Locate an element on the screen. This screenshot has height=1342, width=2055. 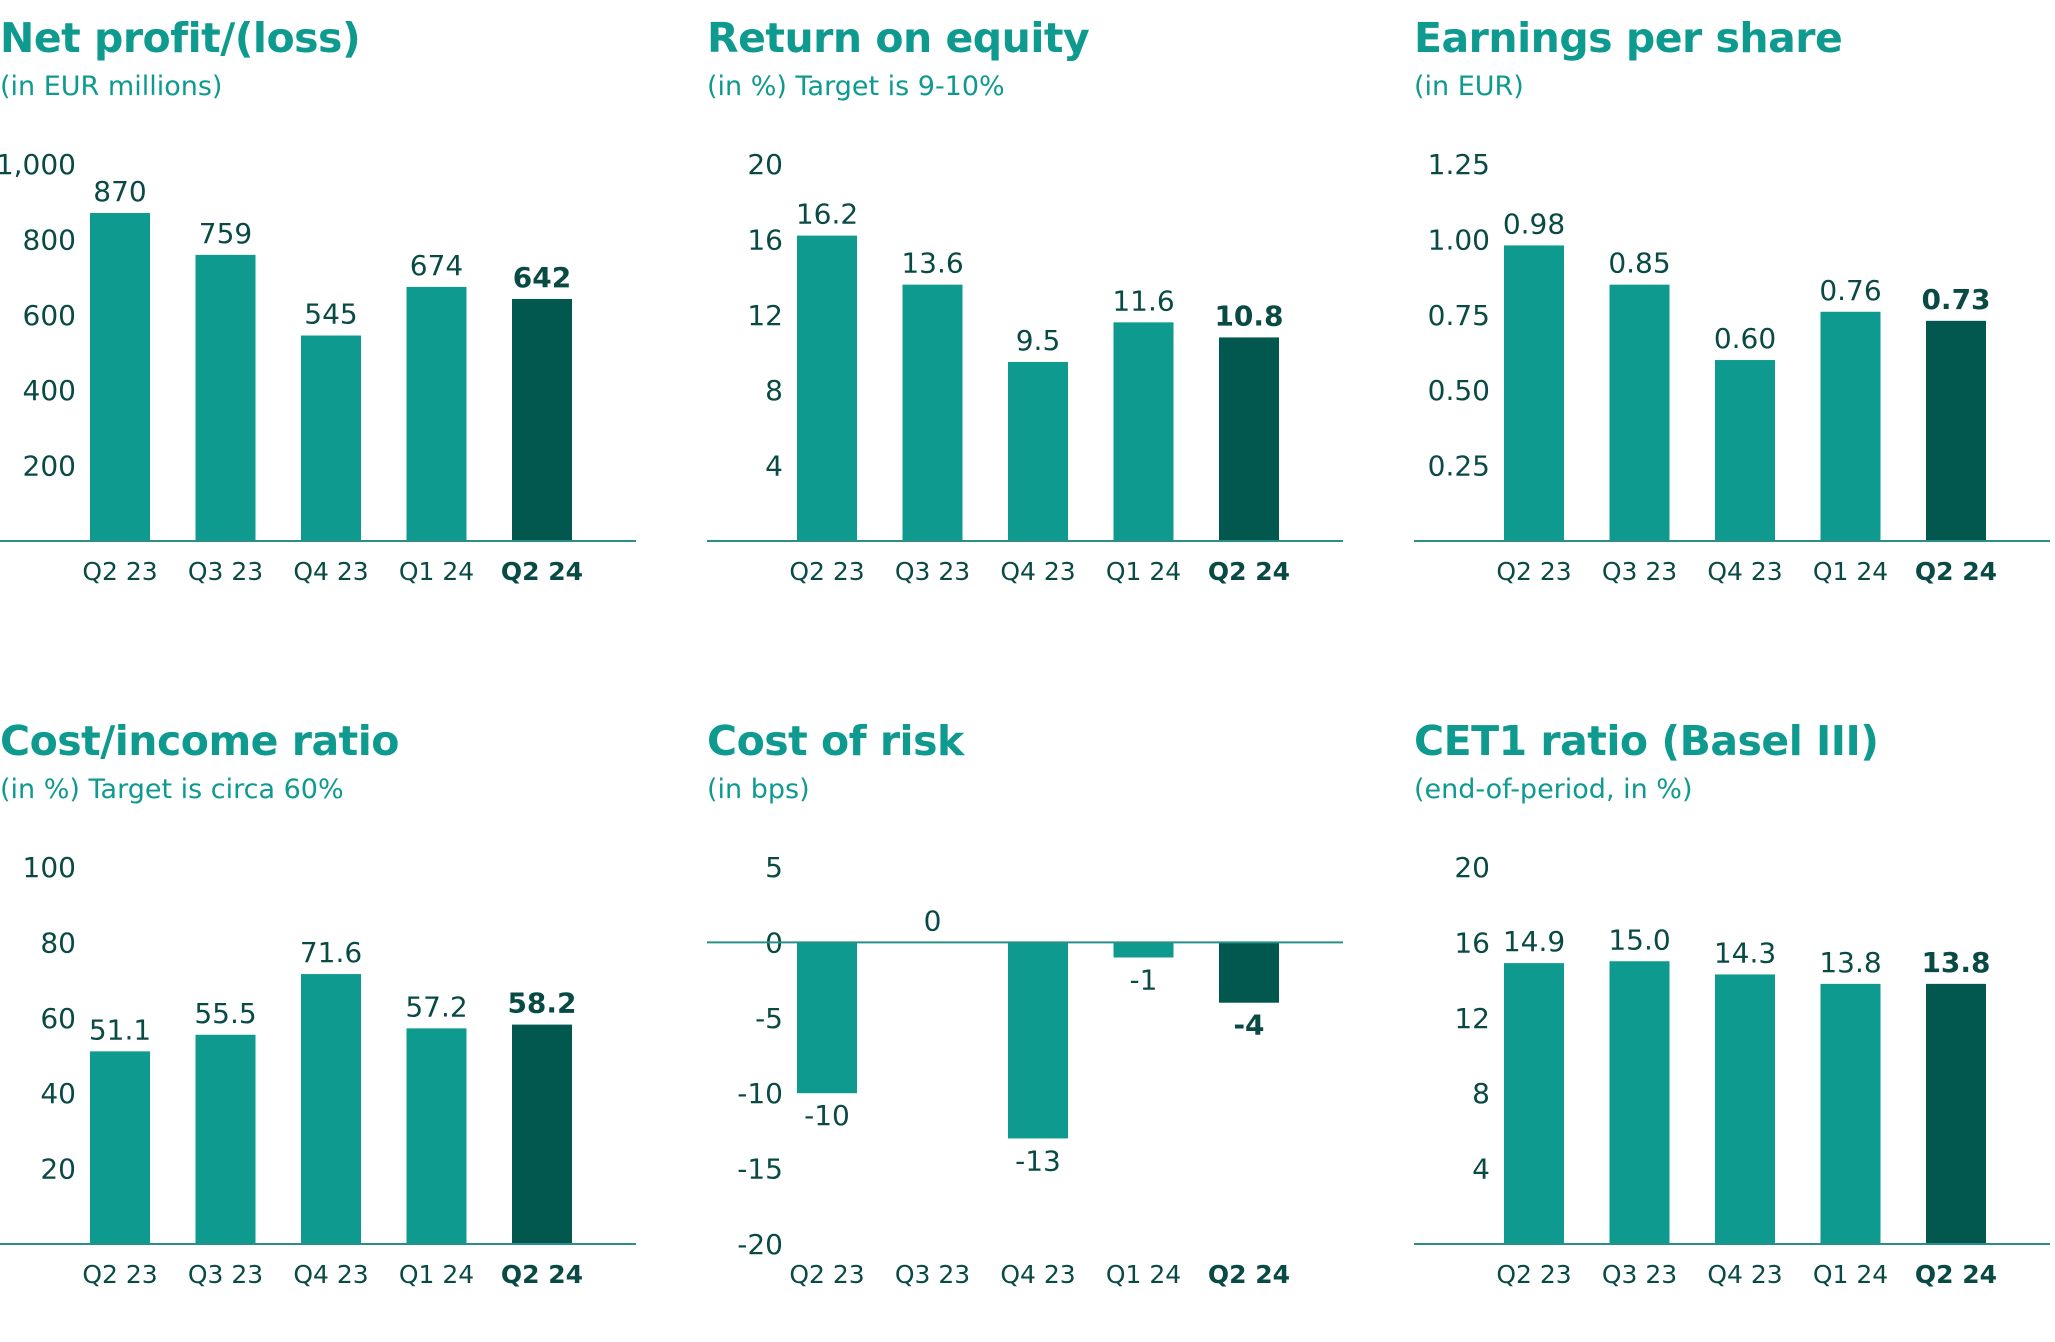
data-label: 15.0 is located at coordinates (1639, 939).